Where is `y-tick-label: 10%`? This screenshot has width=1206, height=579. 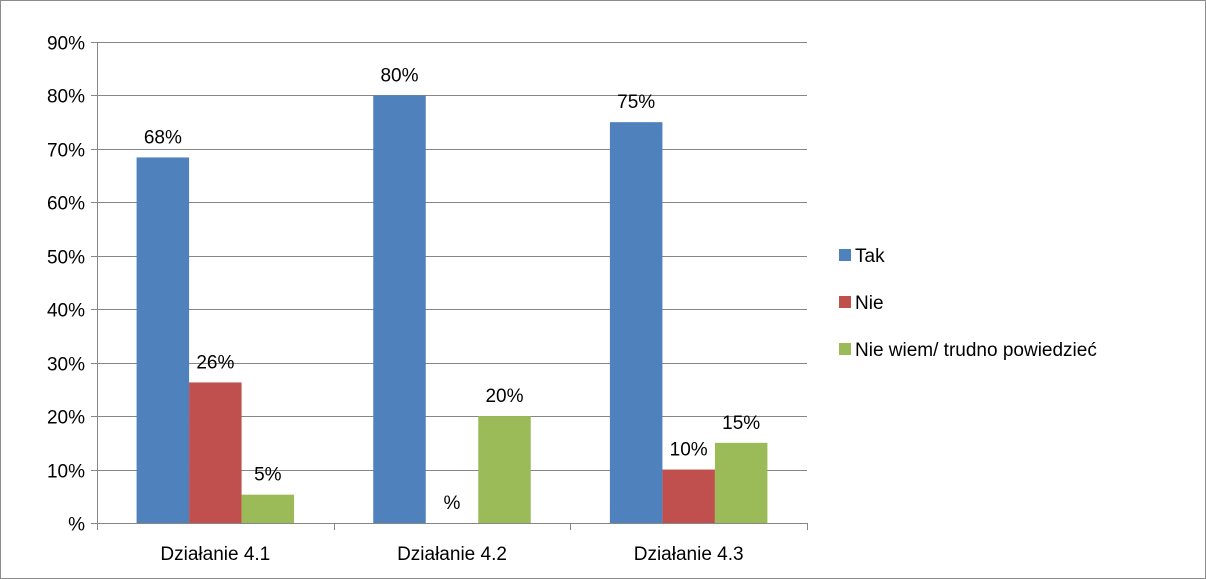 y-tick-label: 10% is located at coordinates (66, 472).